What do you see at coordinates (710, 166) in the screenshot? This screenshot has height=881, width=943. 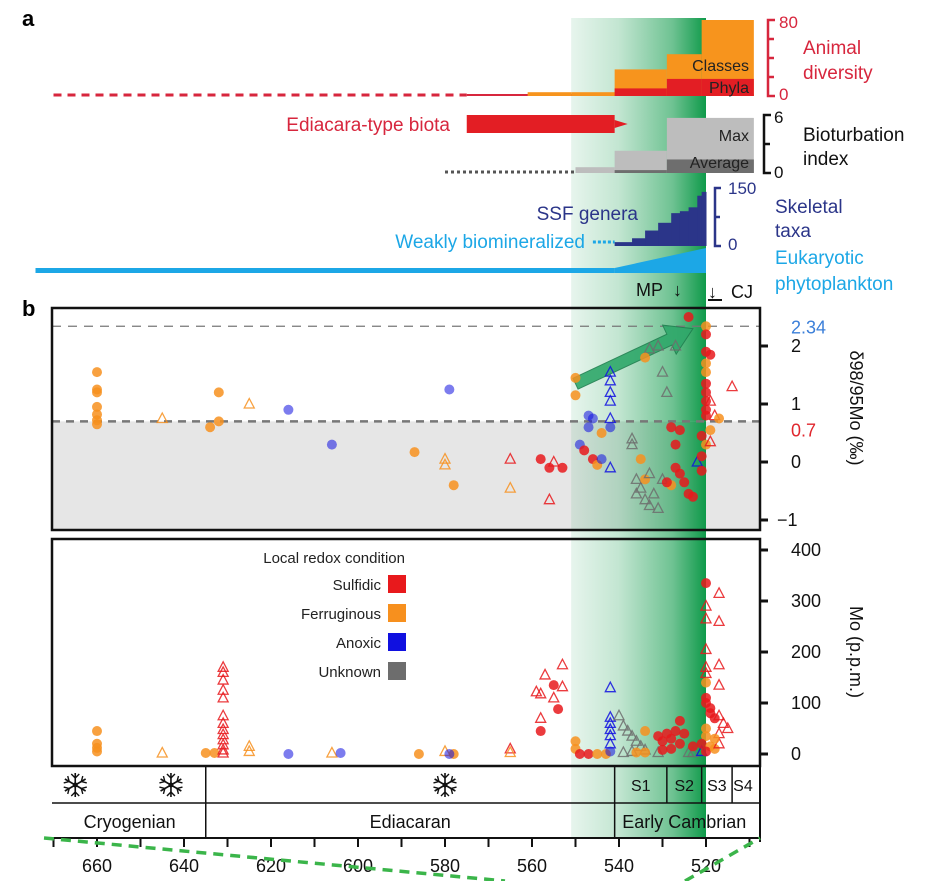 I see `bioturbation-avg-step` at bounding box center [710, 166].